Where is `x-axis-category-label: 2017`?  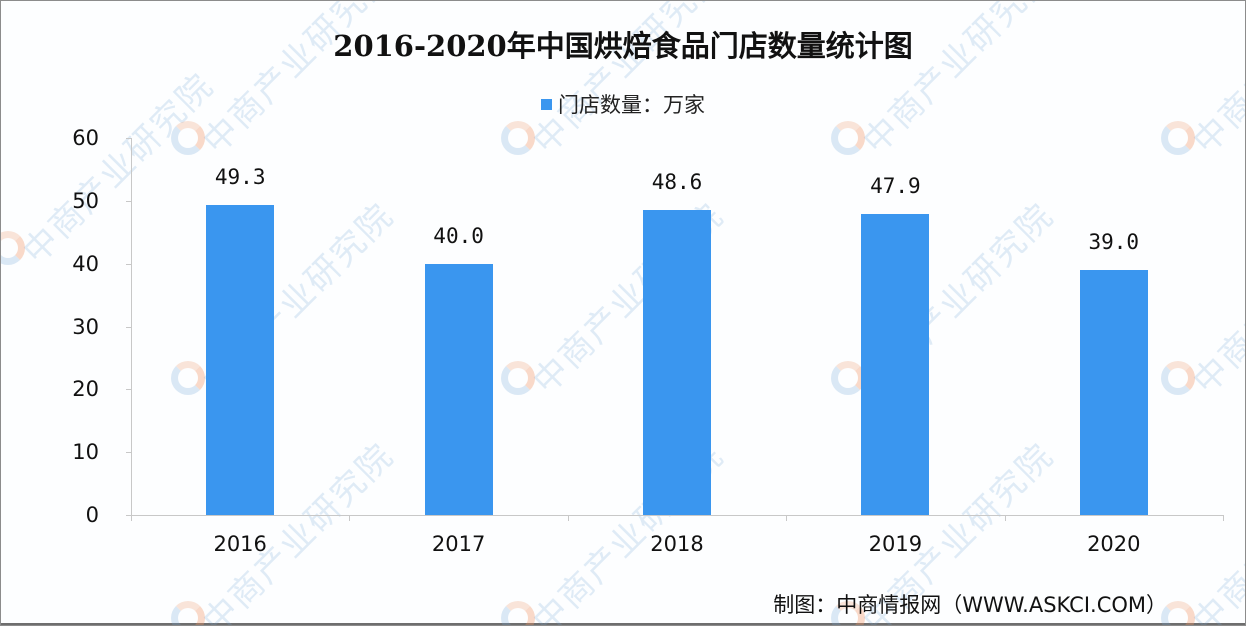
x-axis-category-label: 2017 is located at coordinates (458, 544).